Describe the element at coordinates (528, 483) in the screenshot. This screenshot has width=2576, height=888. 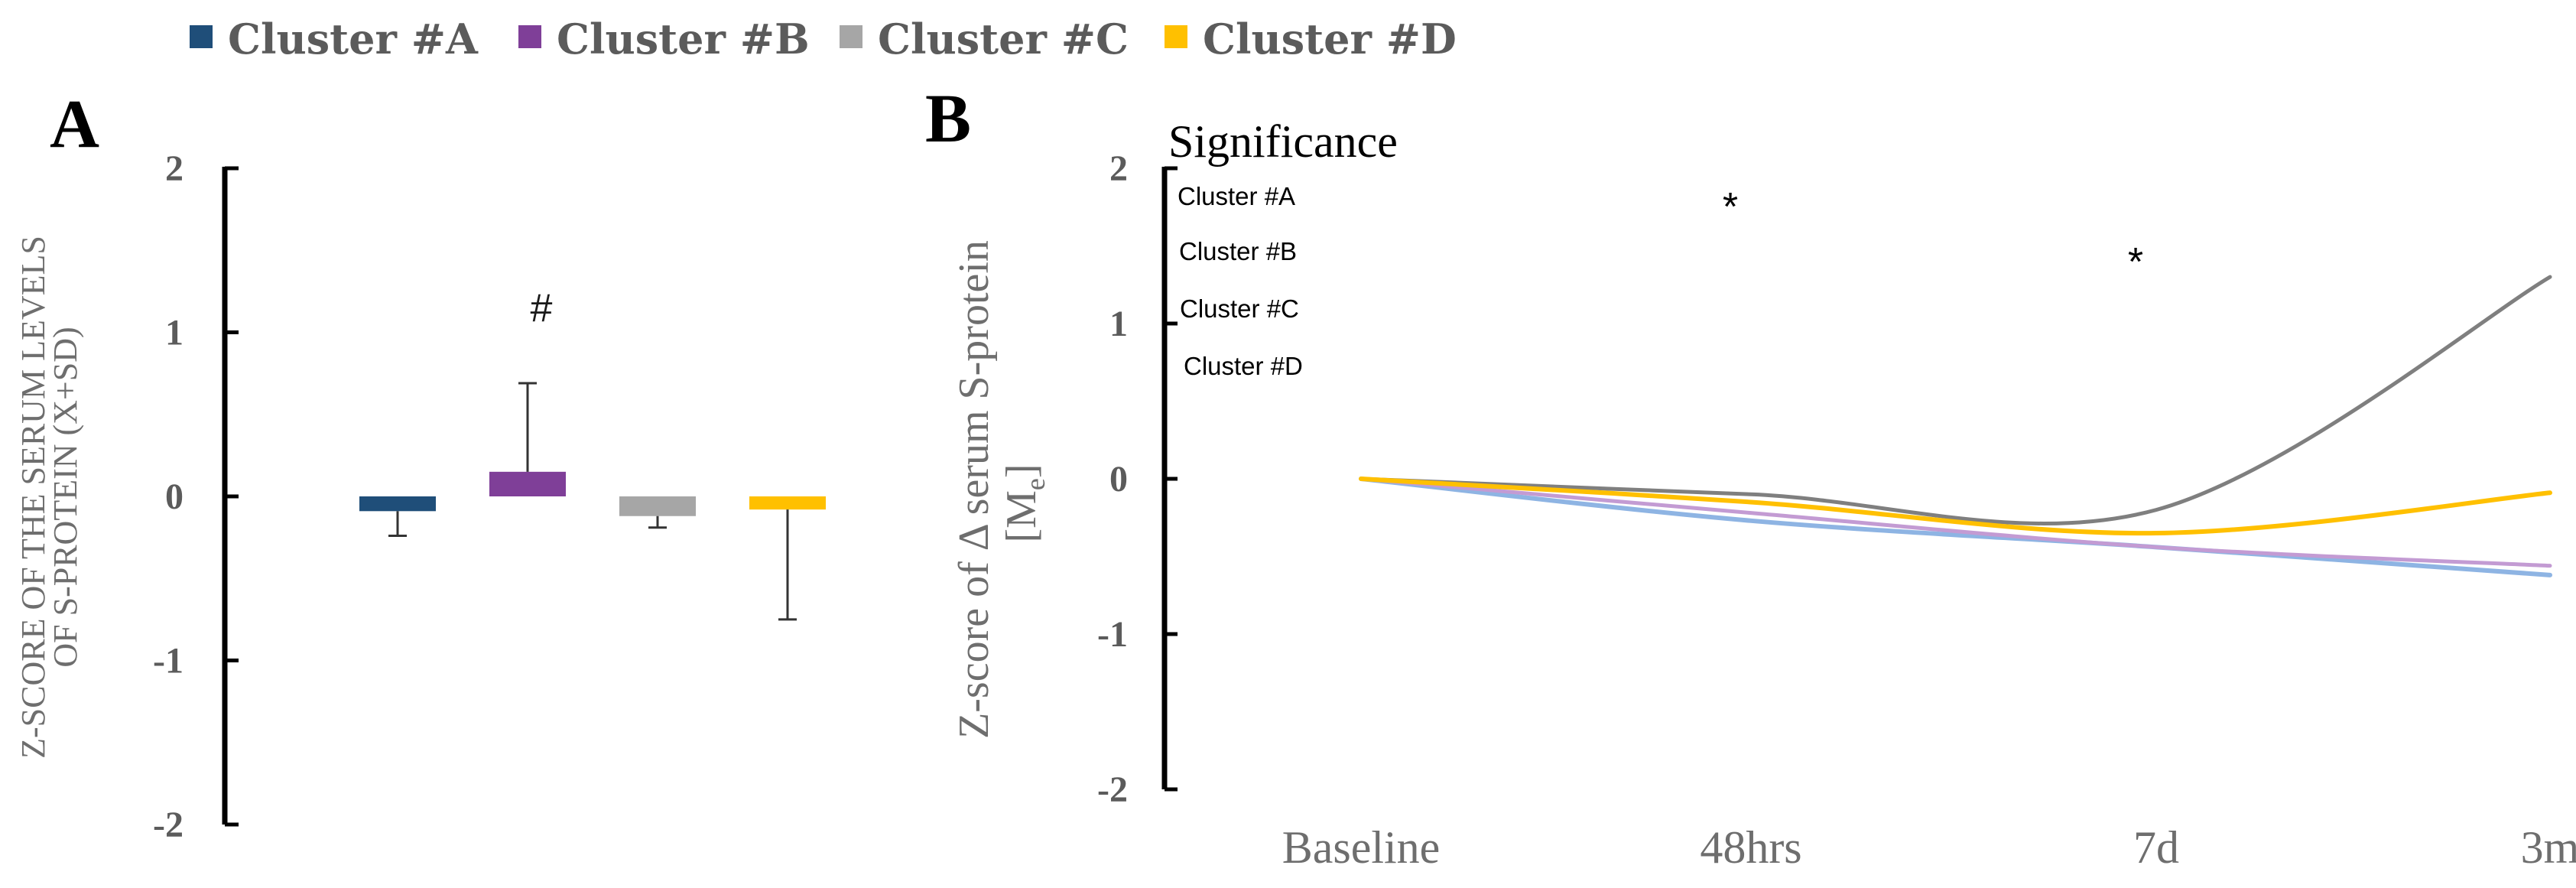
I see `bar-cluster-b` at that location.